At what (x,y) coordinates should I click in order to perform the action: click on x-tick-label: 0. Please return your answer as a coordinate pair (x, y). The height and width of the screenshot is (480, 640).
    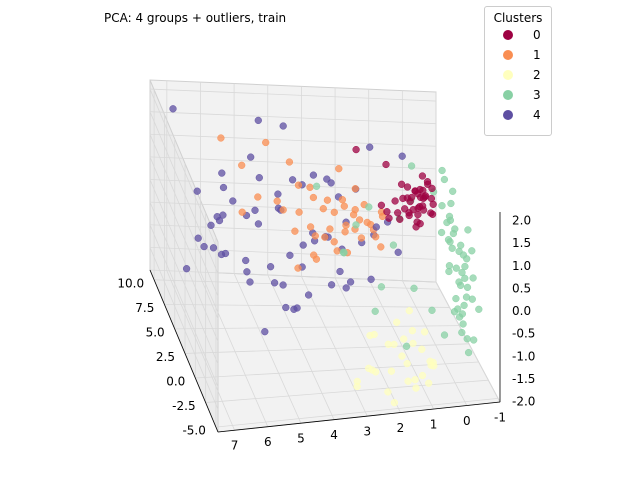
    Looking at the image, I should click on (467, 421).